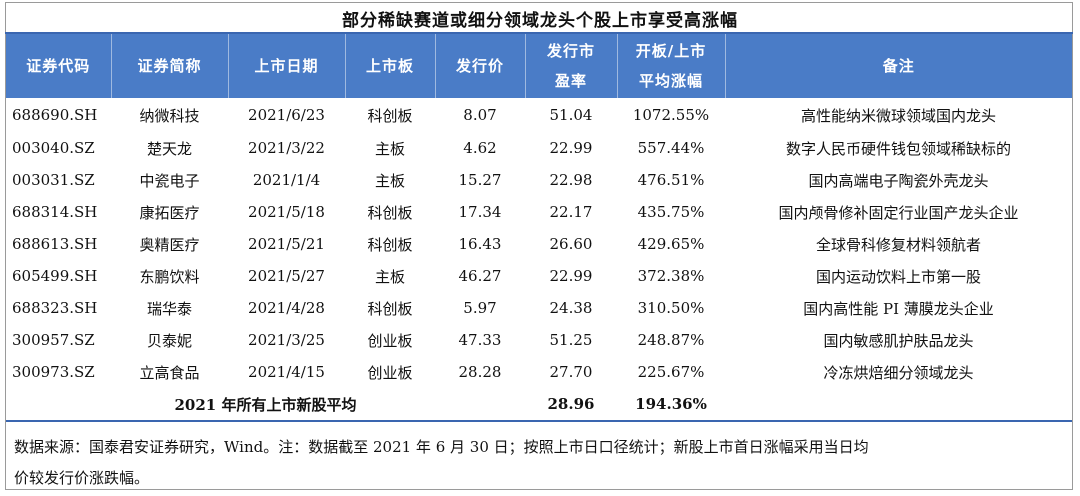  What do you see at coordinates (898, 212) in the screenshot?
I see `cell-note: 国内颅骨修补固定行业国产龙头企业` at bounding box center [898, 212].